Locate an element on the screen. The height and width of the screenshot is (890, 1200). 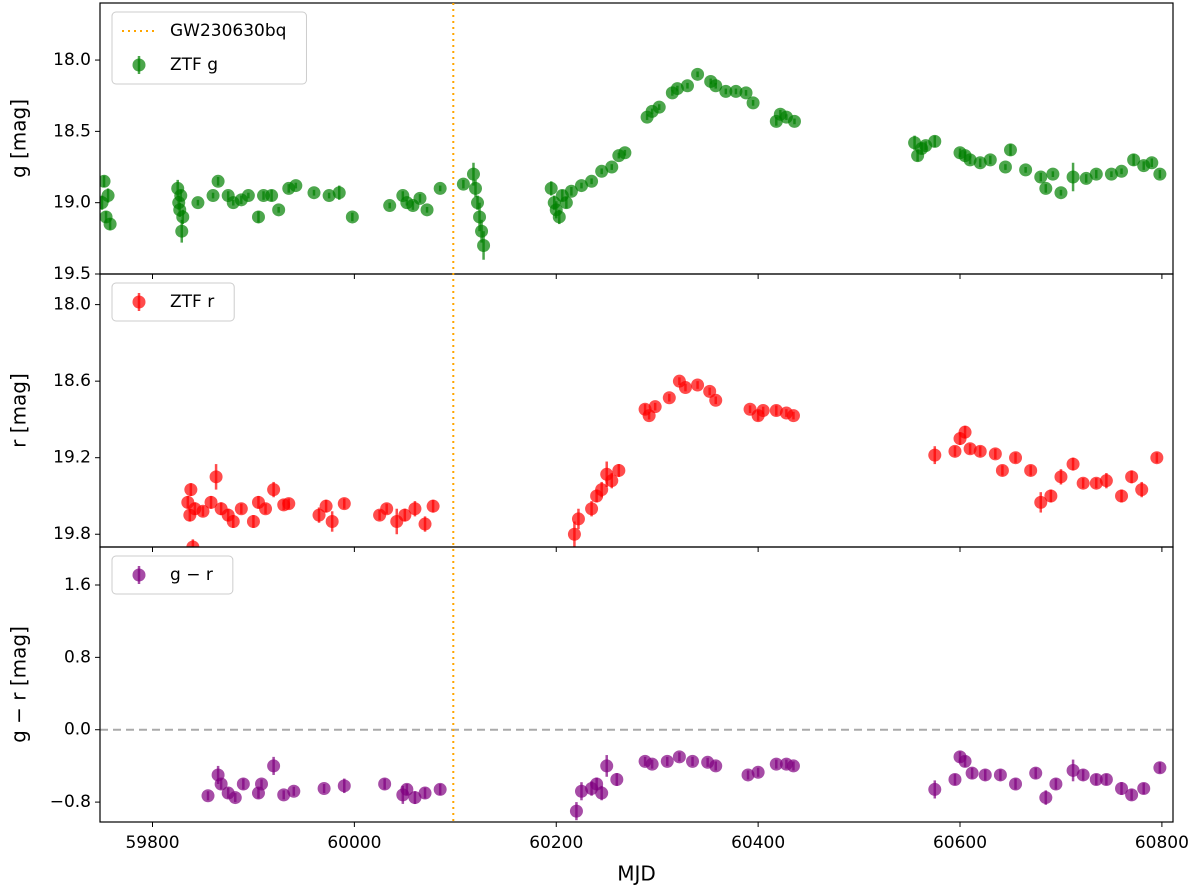
y-axis-label: g − r [mag] is located at coordinates (19, 684).